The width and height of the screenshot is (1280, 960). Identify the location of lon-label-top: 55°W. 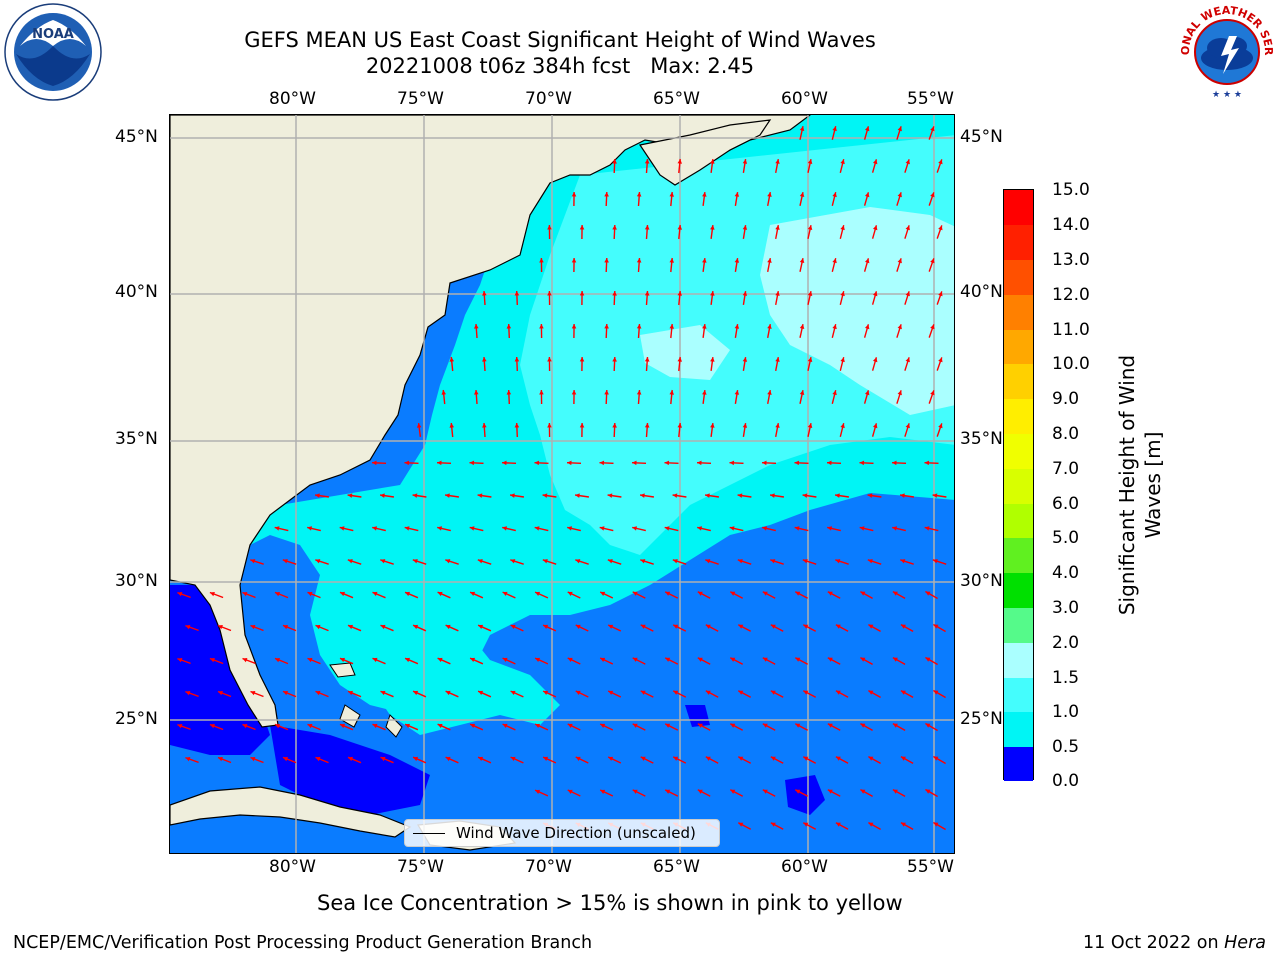
(930, 99).